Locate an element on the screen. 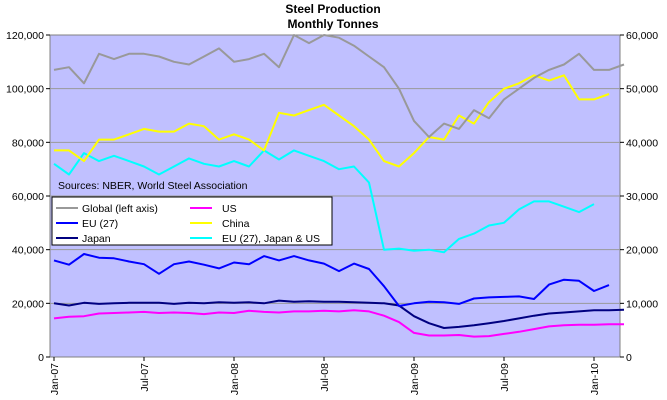 Image resolution: width=667 pixels, height=400 pixels. left-tick-label: 60,000 is located at coordinates (28, 197).